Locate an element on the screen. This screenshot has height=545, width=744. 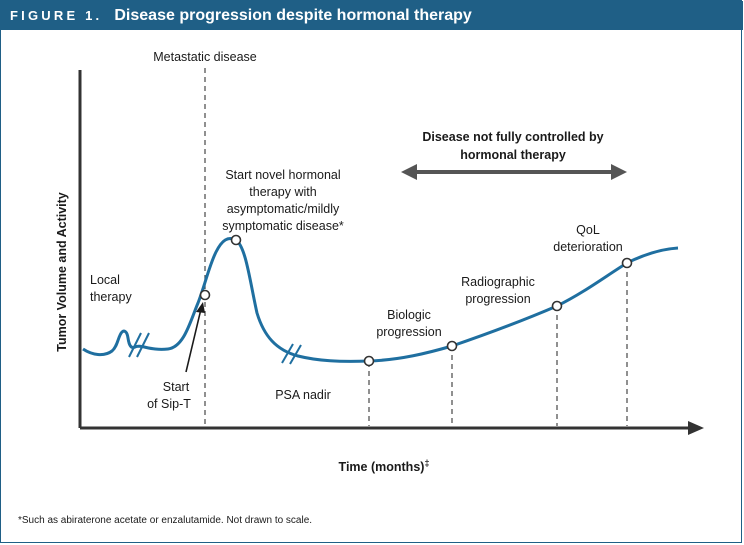
sipt-pointer-line is located at coordinates (193, 340).